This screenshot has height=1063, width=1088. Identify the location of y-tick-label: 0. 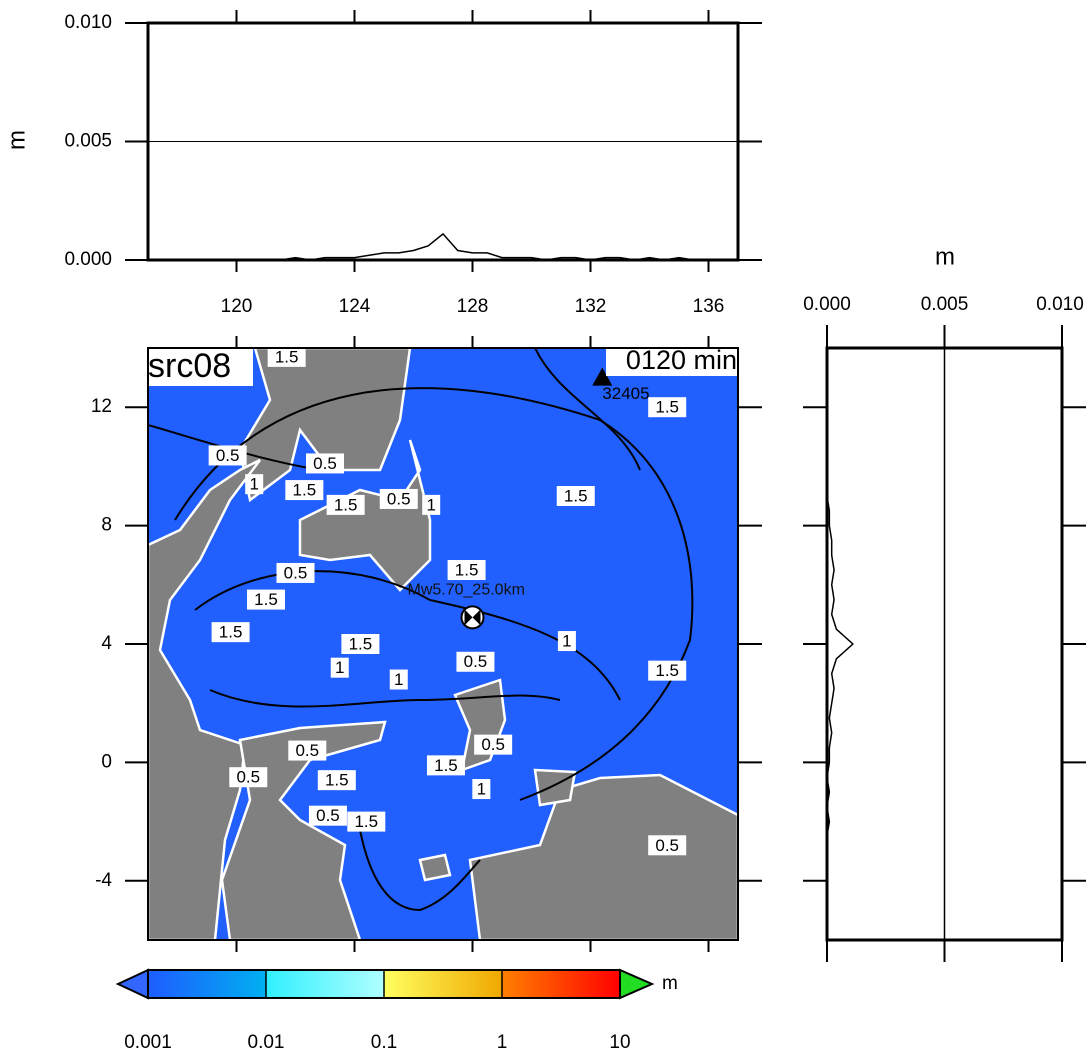
(106, 761).